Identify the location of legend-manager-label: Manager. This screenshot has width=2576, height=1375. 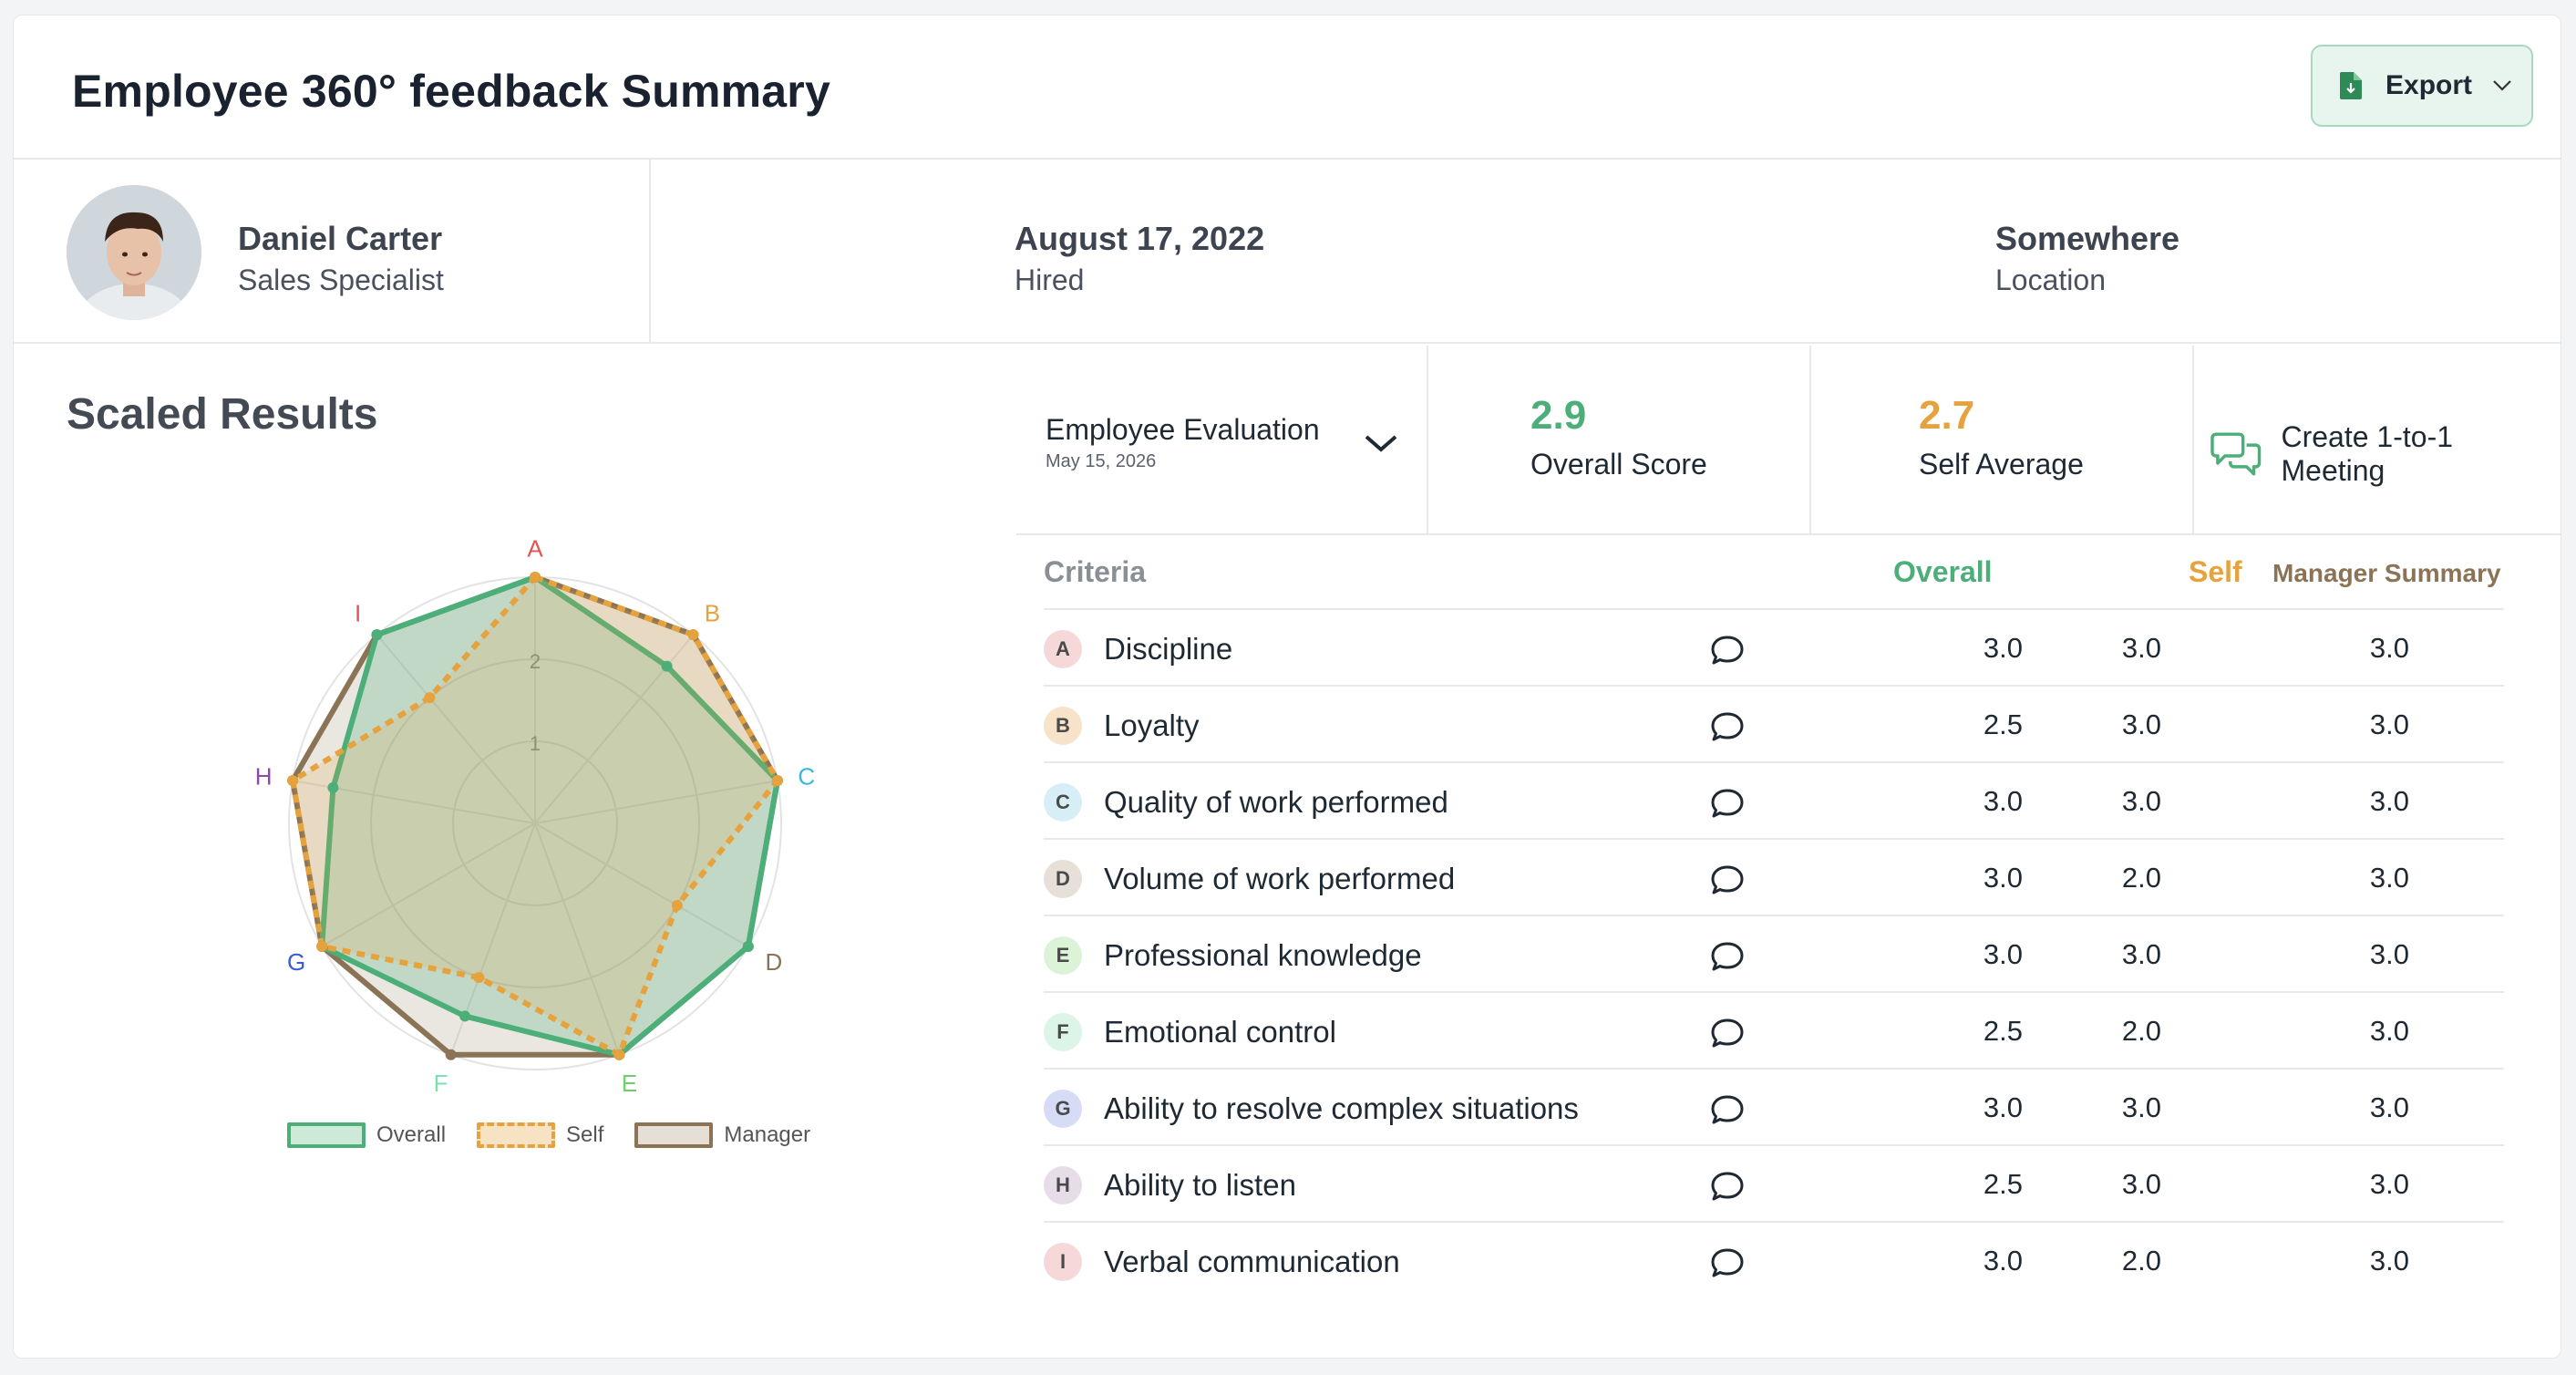
(767, 1134).